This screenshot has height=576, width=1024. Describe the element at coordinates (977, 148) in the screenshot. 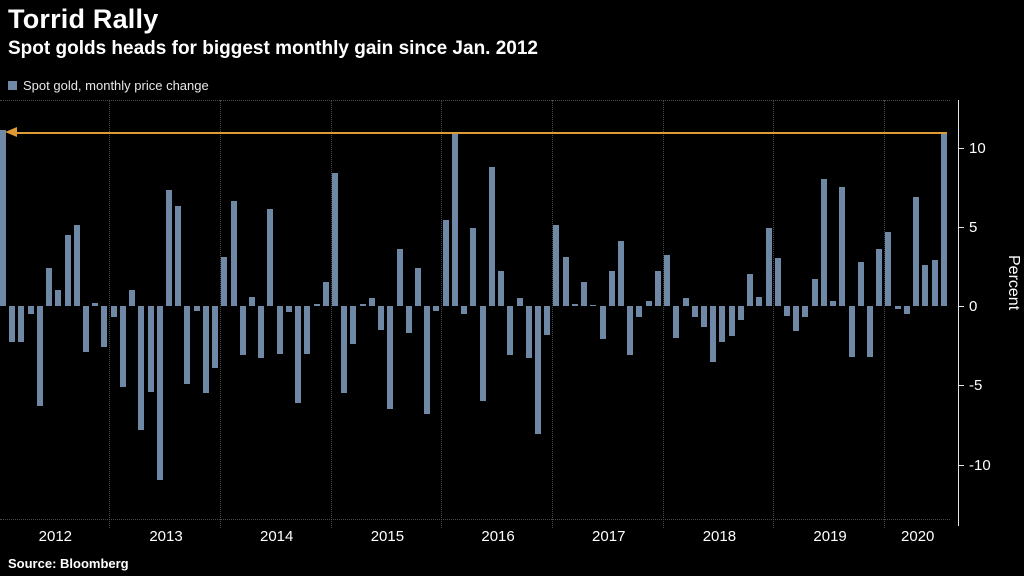

I see `y-tick-label: 10` at that location.